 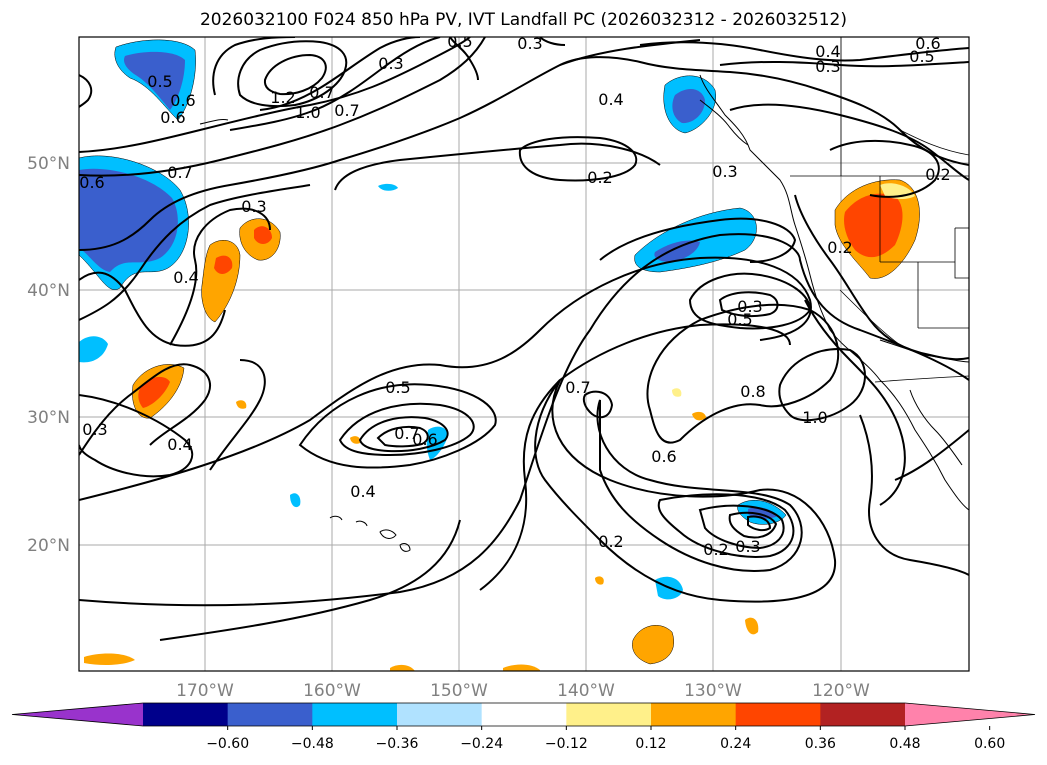 I want to click on colorbar-outline, so click(x=523, y=714).